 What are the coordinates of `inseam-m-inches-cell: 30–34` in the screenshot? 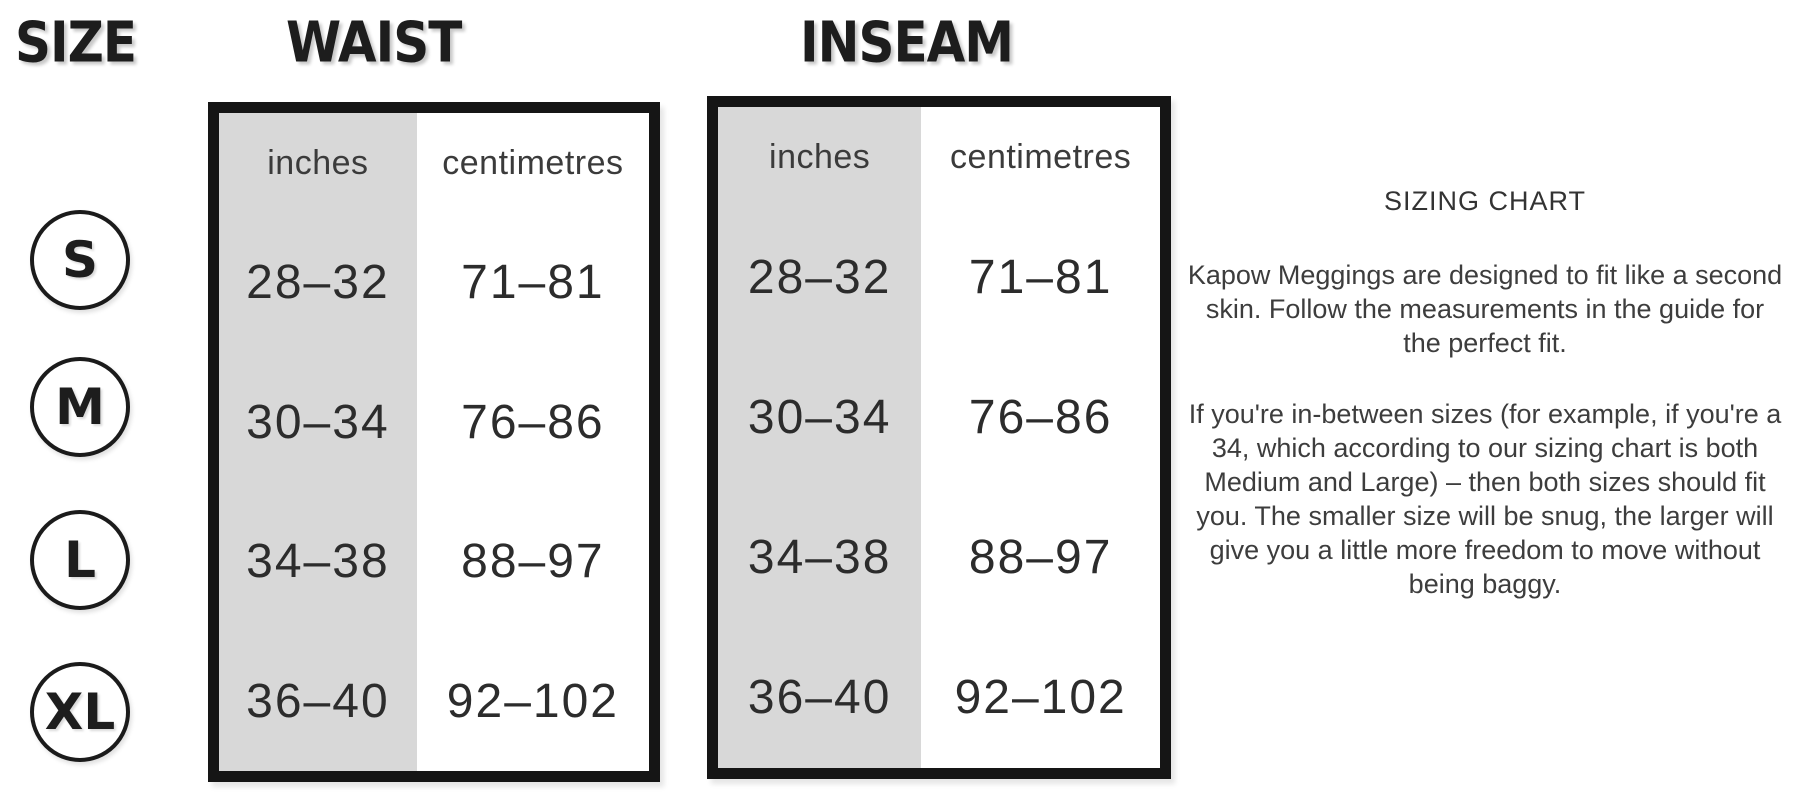 It's located at (820, 417).